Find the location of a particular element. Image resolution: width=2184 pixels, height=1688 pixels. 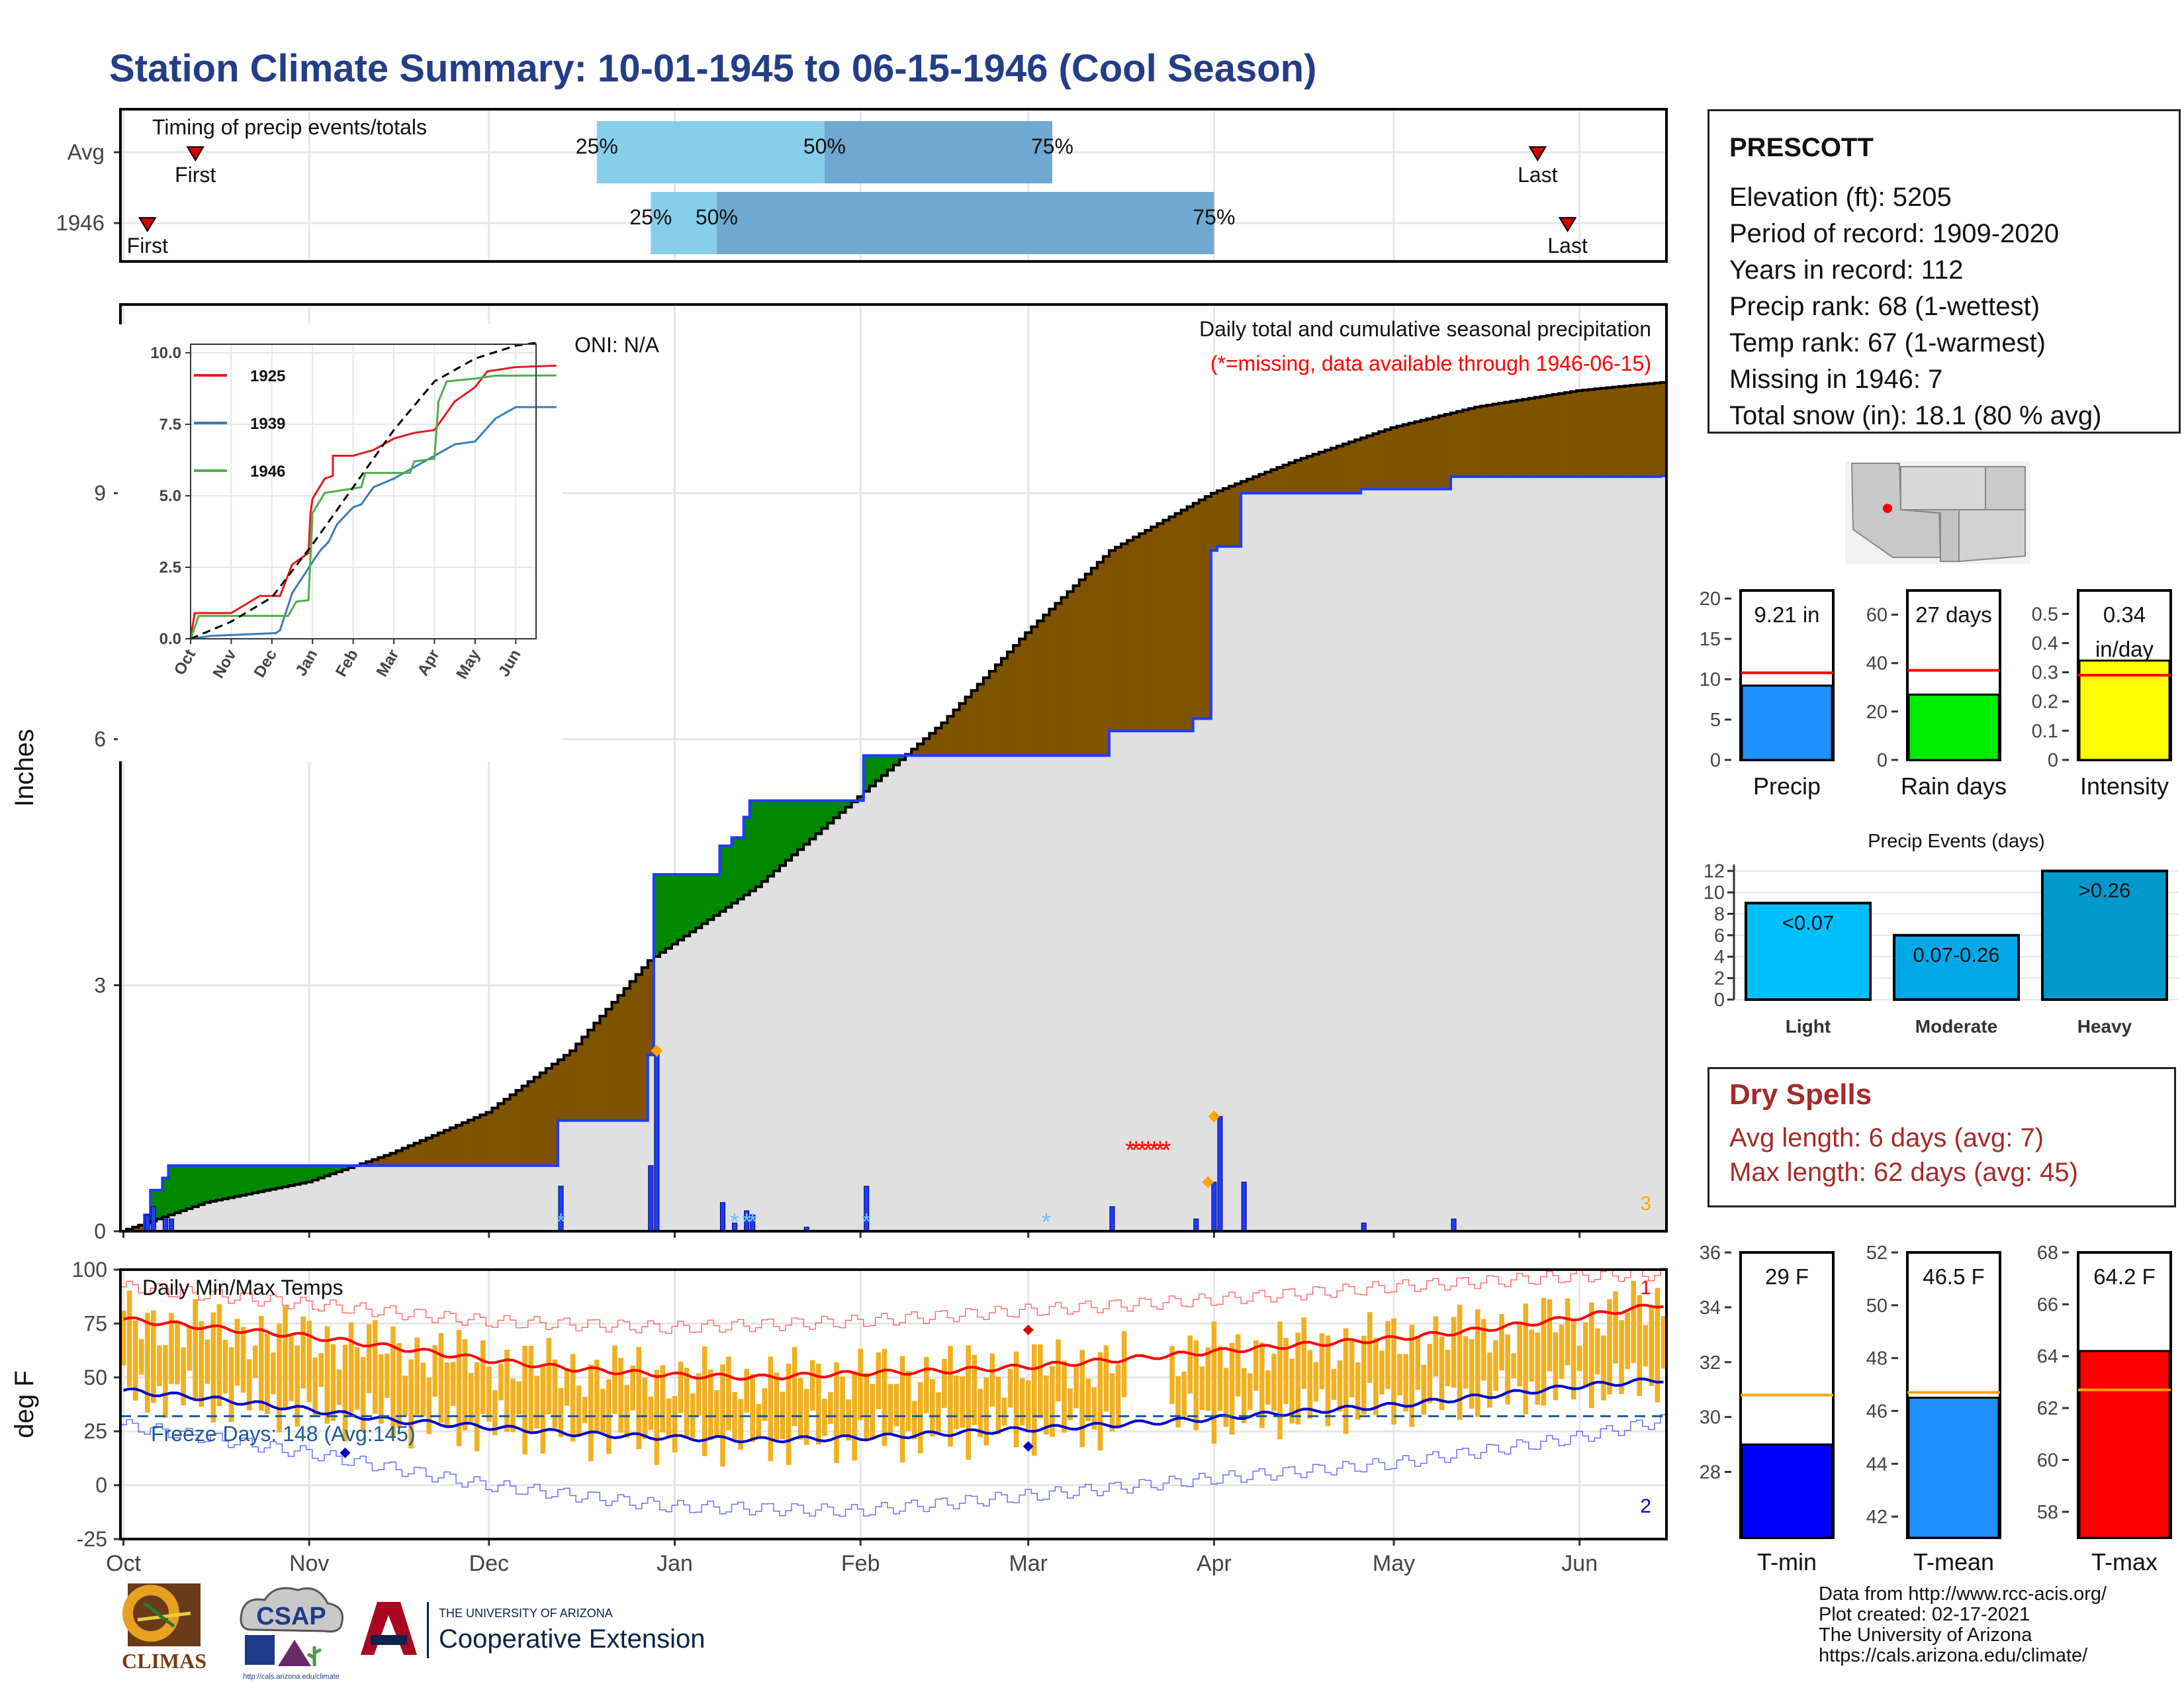

timing-first-label: First is located at coordinates (147, 246).